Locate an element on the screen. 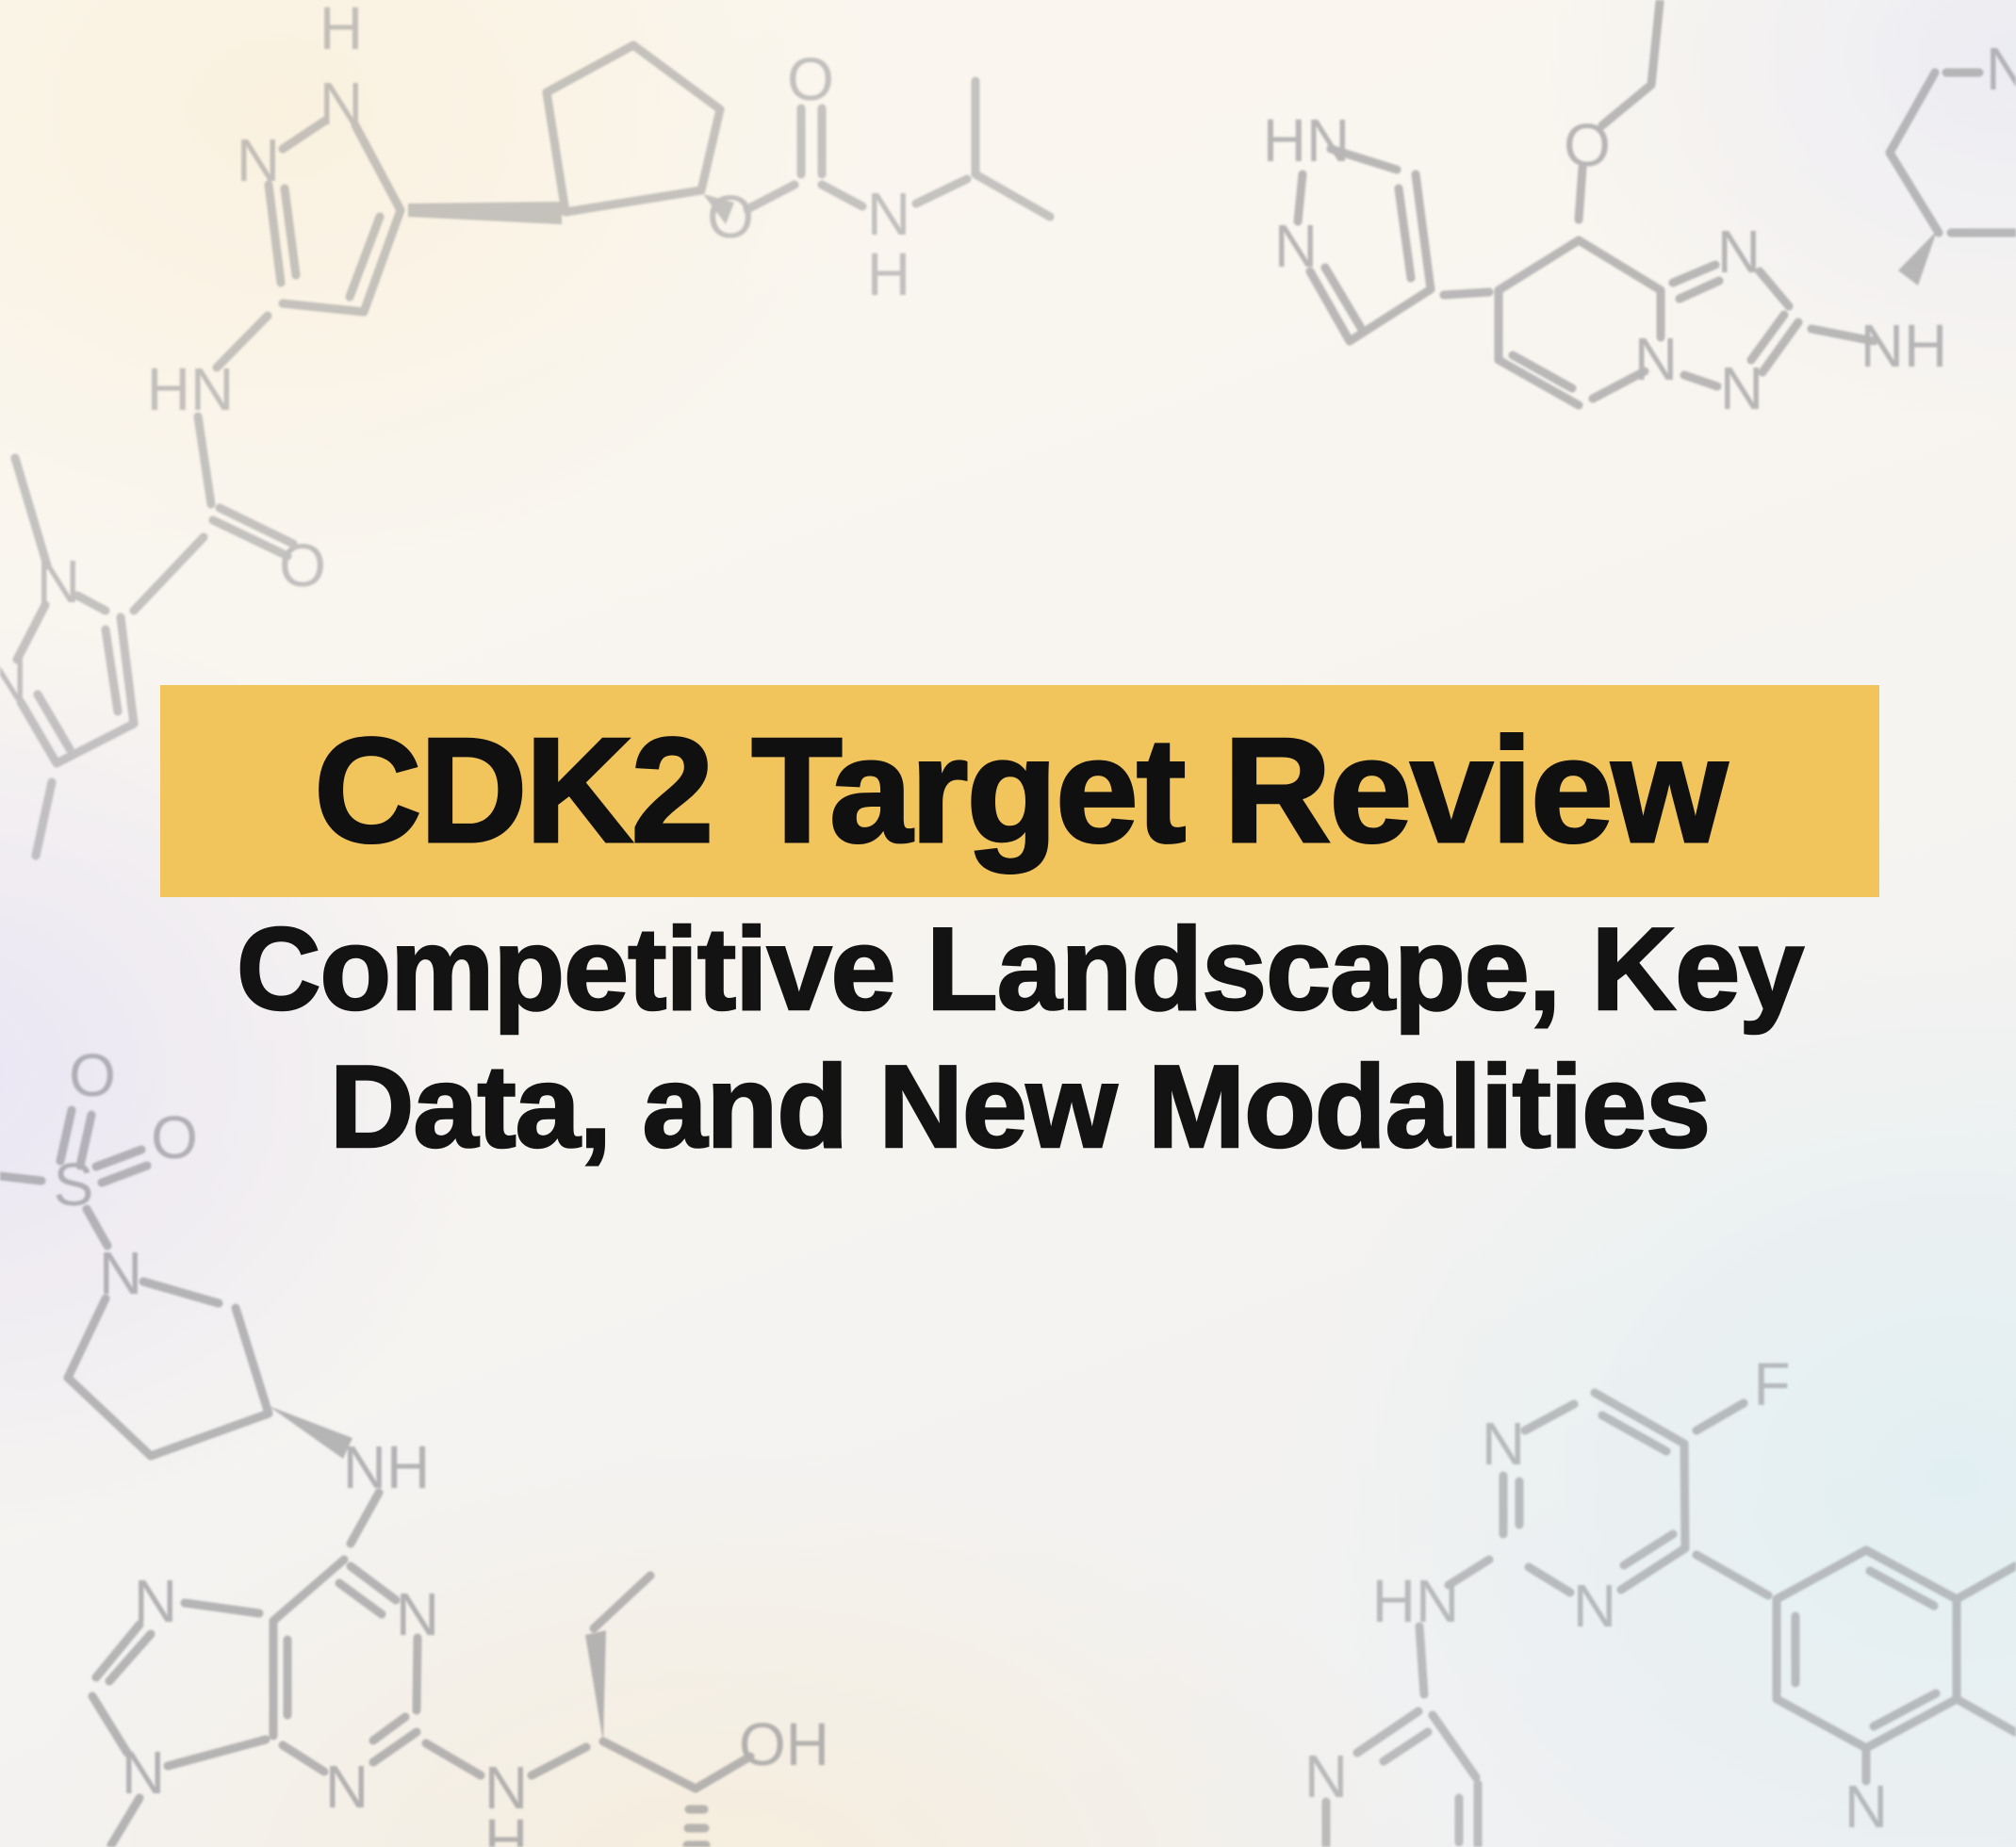  page-title: CDK2 Target Review is located at coordinates (1021, 791).